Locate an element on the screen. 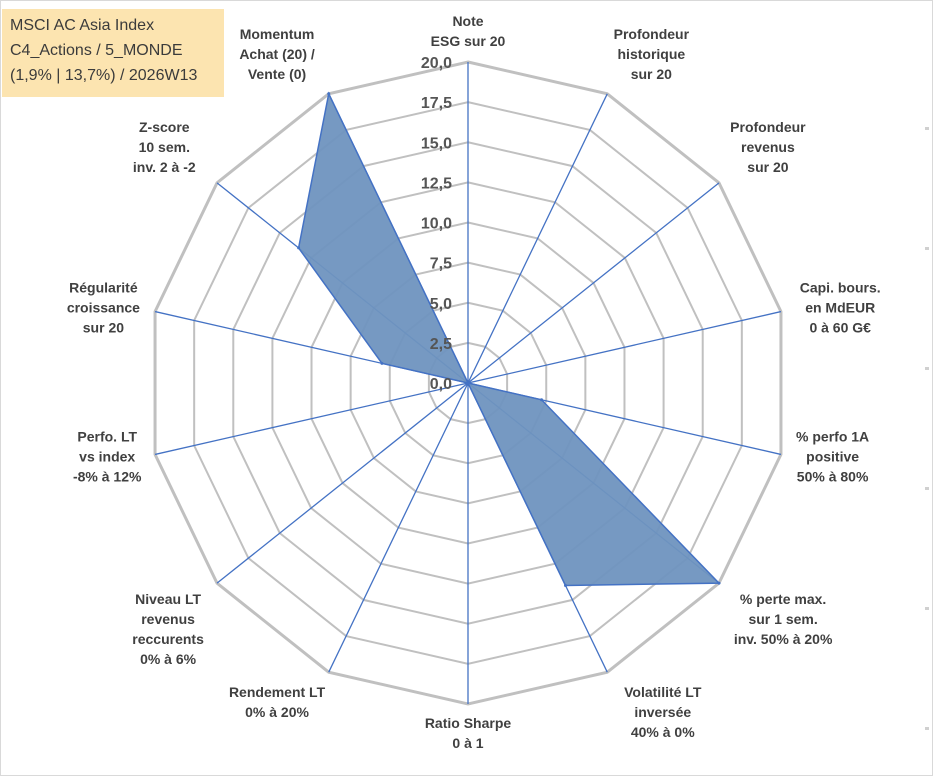 The width and height of the screenshot is (933, 780). category-label-2-line-1: revenus is located at coordinates (768, 147).